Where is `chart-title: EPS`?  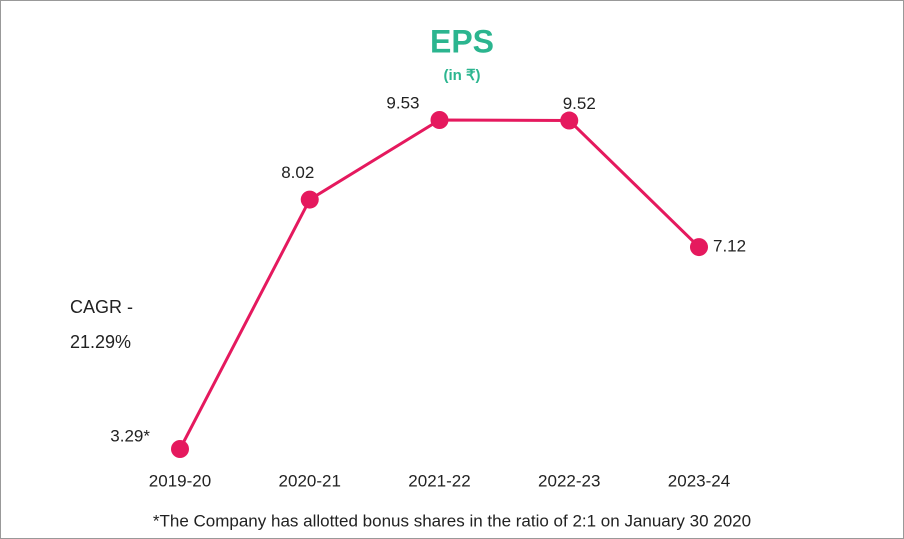 chart-title: EPS is located at coordinates (462, 41).